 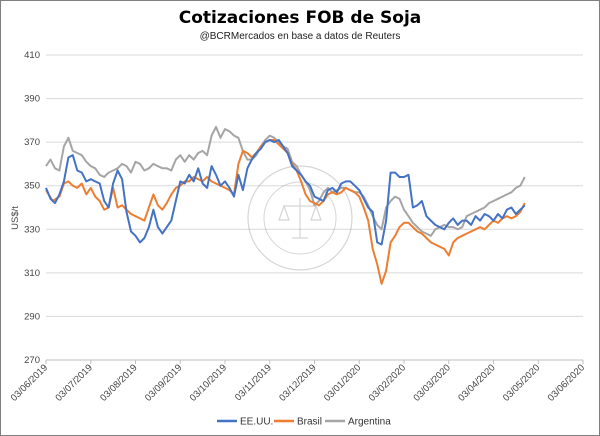 I want to click on x-tick-label: 03/02/2020, so click(x=387, y=382).